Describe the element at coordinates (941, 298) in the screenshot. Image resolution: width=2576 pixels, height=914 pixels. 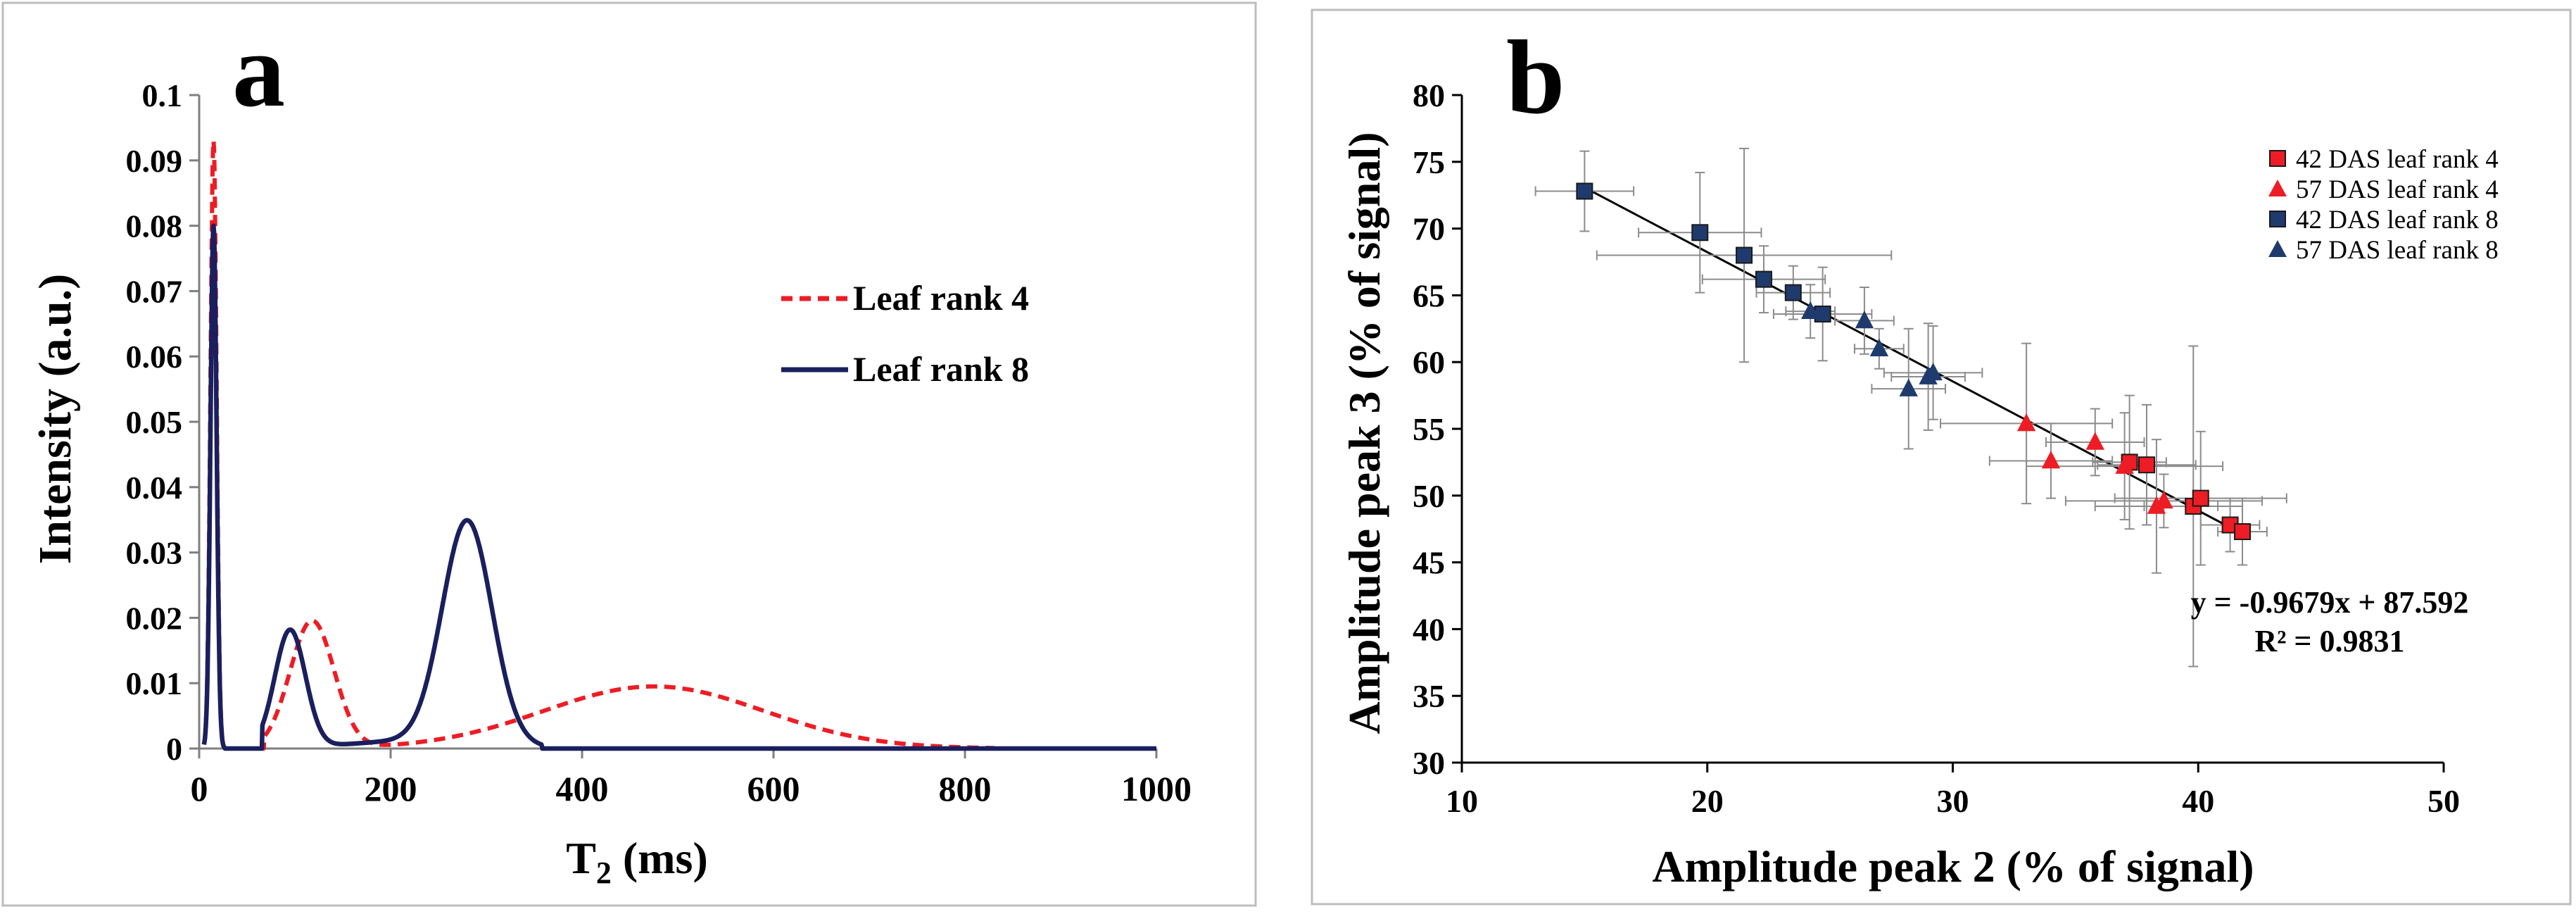
I see `legend-label-leaf-rank-4: Leaf rank 4` at that location.